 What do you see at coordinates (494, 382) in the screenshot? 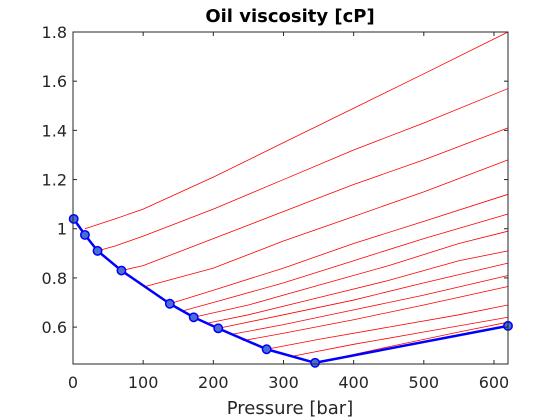
I see `x-tick-label: 600` at bounding box center [494, 382].